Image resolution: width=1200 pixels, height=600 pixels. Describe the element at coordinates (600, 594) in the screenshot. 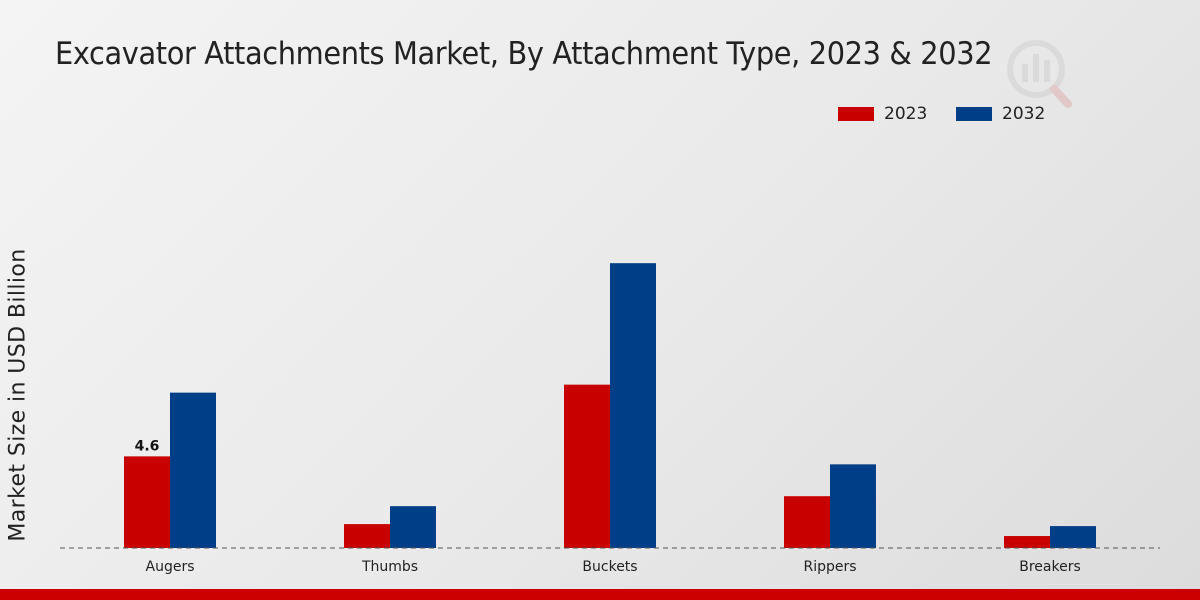

I see `bottom-accent-bar` at that location.